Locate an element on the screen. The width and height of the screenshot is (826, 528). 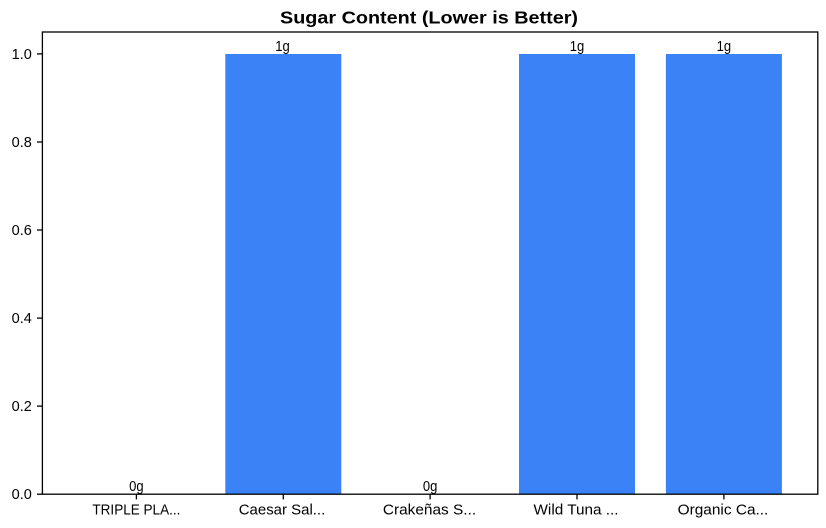
svg-text: 0.6 is located at coordinates (22, 231).